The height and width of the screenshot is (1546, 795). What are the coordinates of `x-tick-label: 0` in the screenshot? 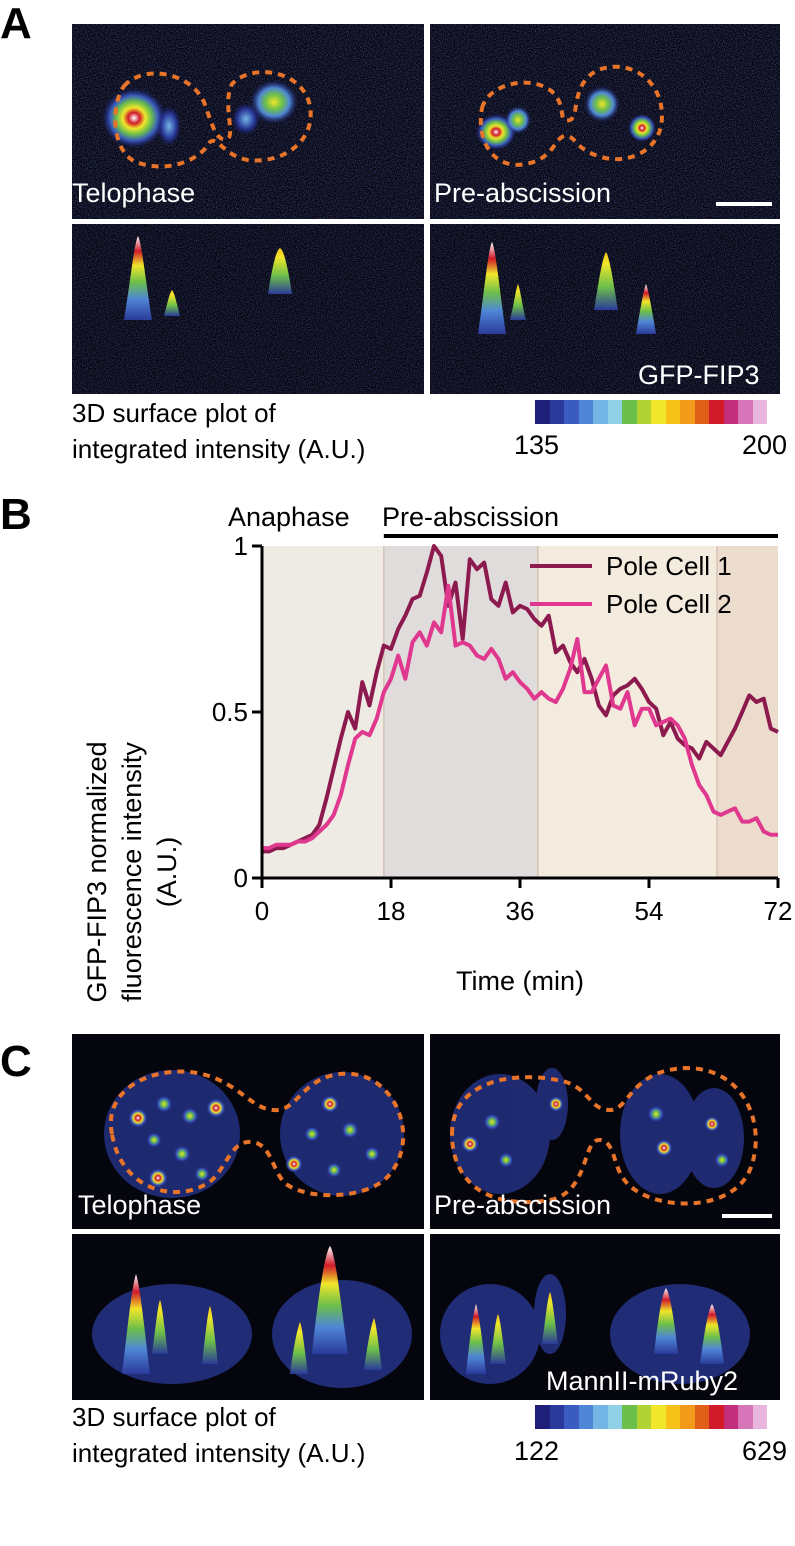 It's located at (262, 911).